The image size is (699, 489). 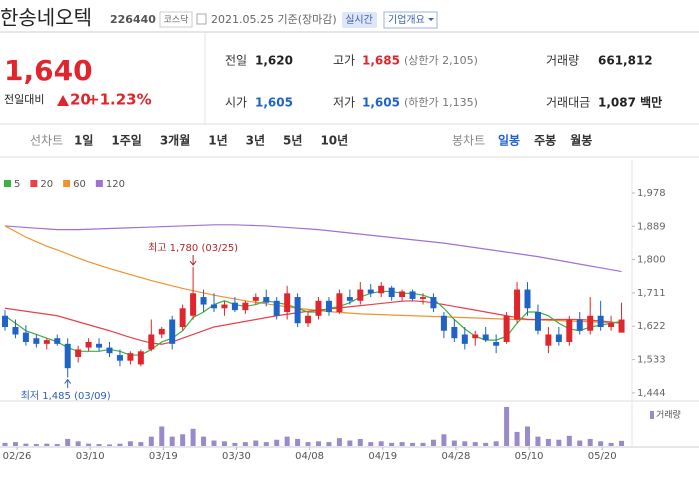 I want to click on change-label: 전일대비, so click(x=24, y=99).